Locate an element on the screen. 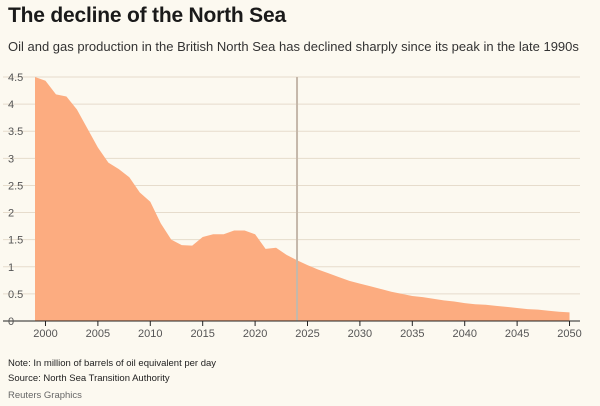  y-tick-label: 2.5 is located at coordinates (15, 186).